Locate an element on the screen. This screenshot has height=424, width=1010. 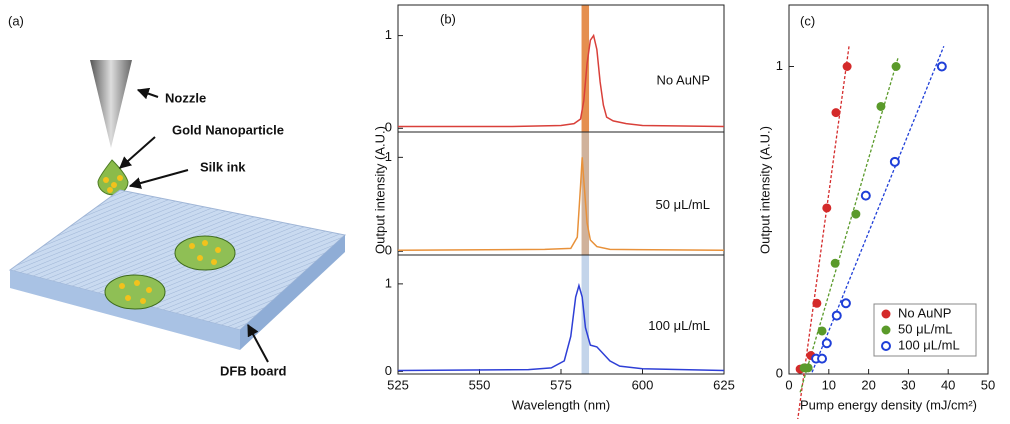
legend-label: No AuNP is located at coordinates (924, 312).